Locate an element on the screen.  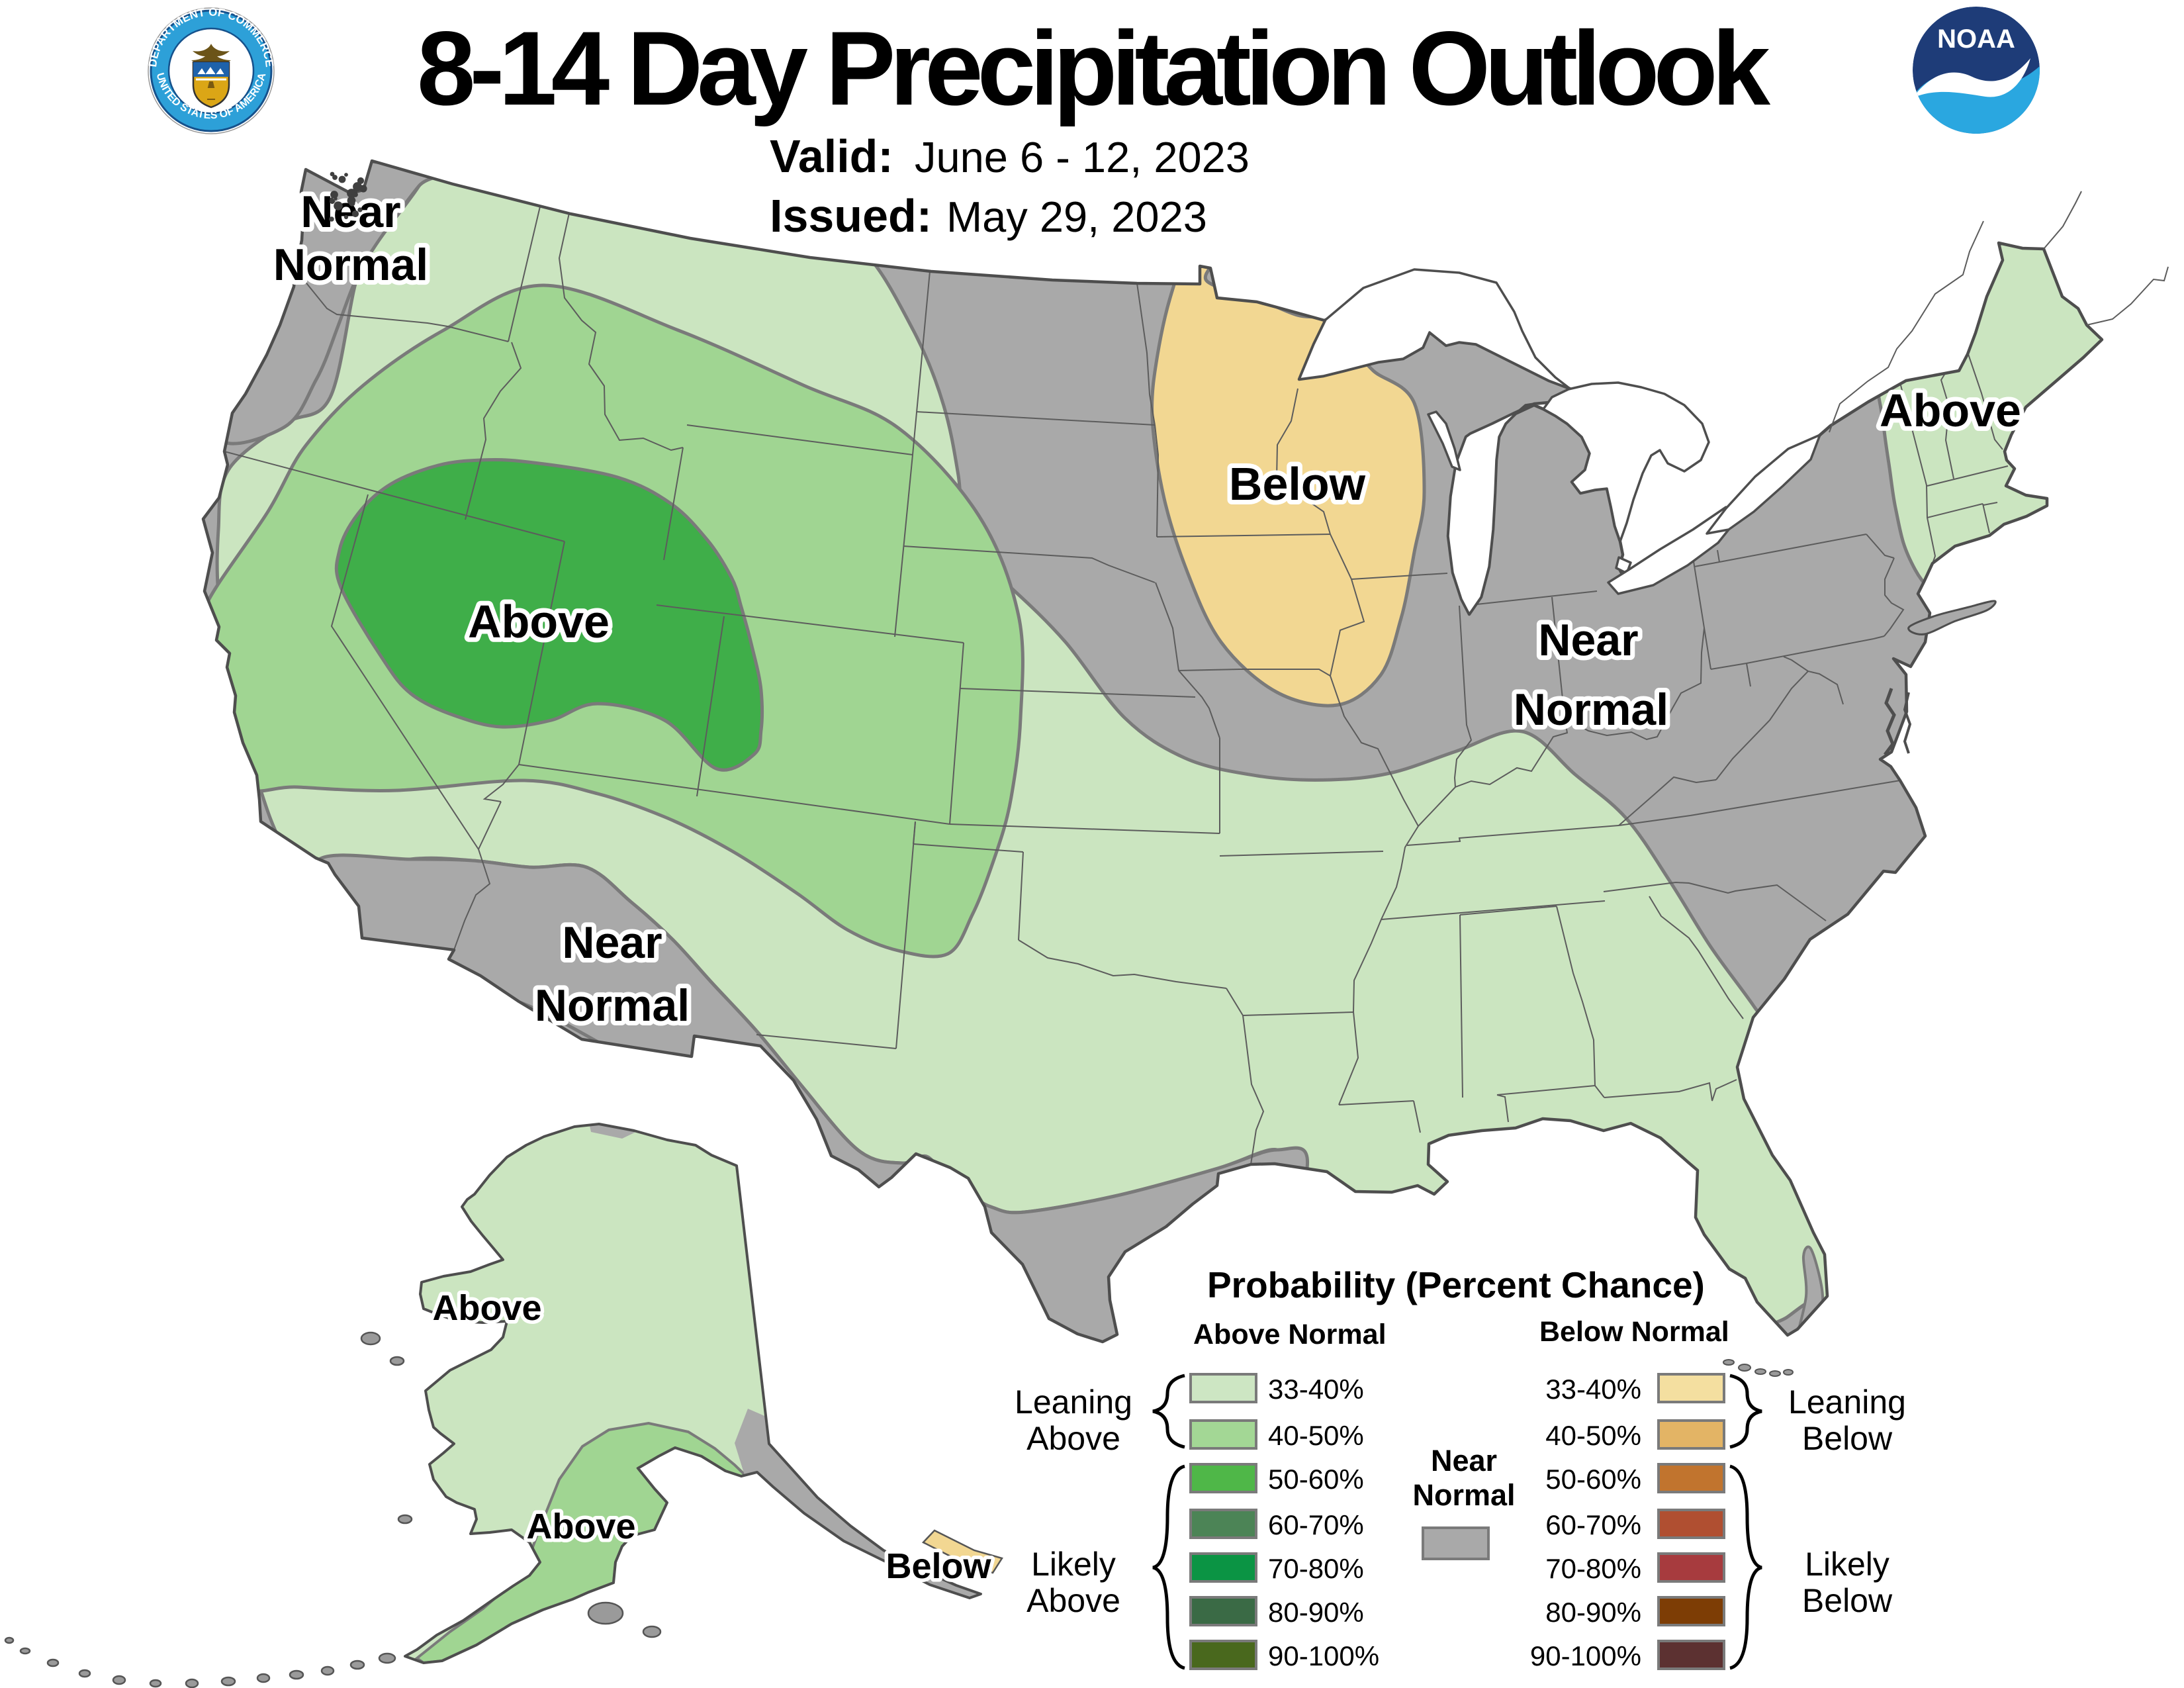
svg-text: June 6 - 12, 2023 is located at coordinates (1082, 157).